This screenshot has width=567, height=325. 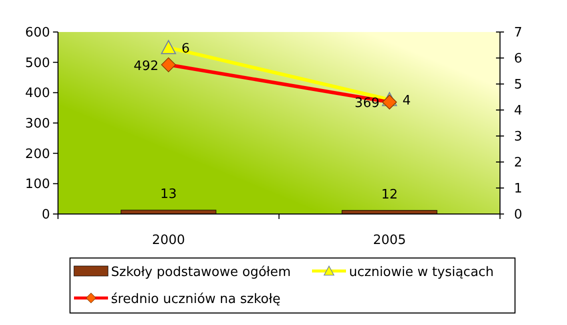 What do you see at coordinates (186, 49) in the screenshot?
I see `data-label: 6` at bounding box center [186, 49].